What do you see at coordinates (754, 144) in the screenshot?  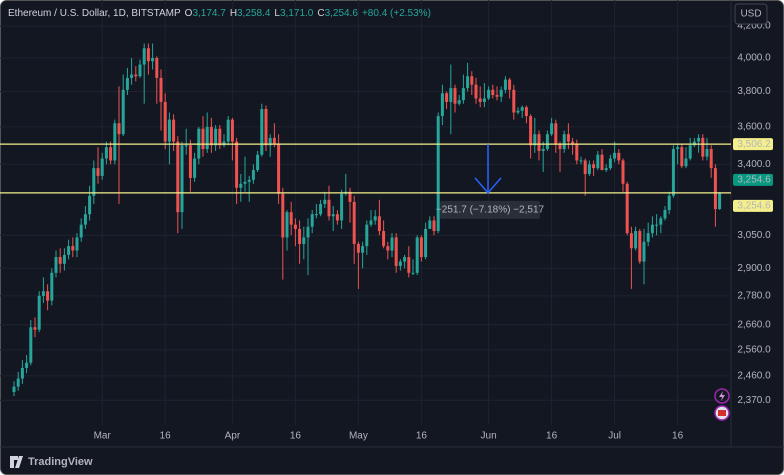 I see `hline-price-label: 3,506.2` at bounding box center [754, 144].